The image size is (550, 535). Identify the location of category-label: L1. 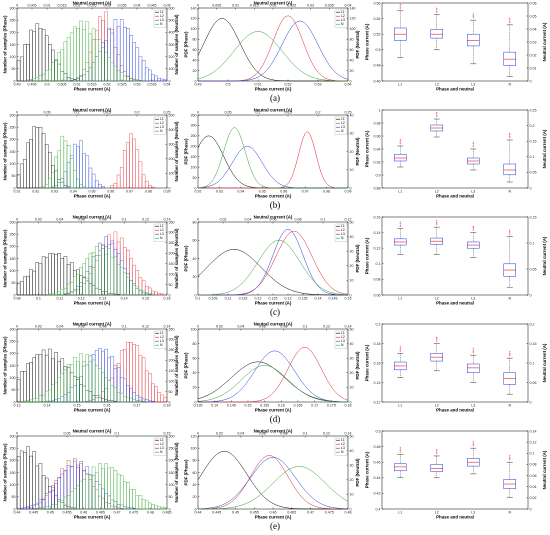
(400, 513).